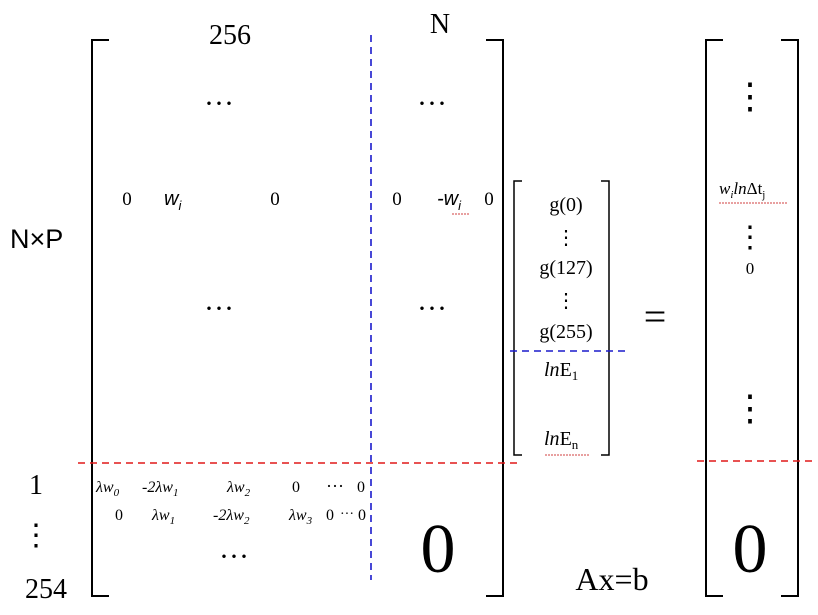 The height and width of the screenshot is (615, 818). I want to click on smooth-row-2-term-5: 0, so click(330, 515).